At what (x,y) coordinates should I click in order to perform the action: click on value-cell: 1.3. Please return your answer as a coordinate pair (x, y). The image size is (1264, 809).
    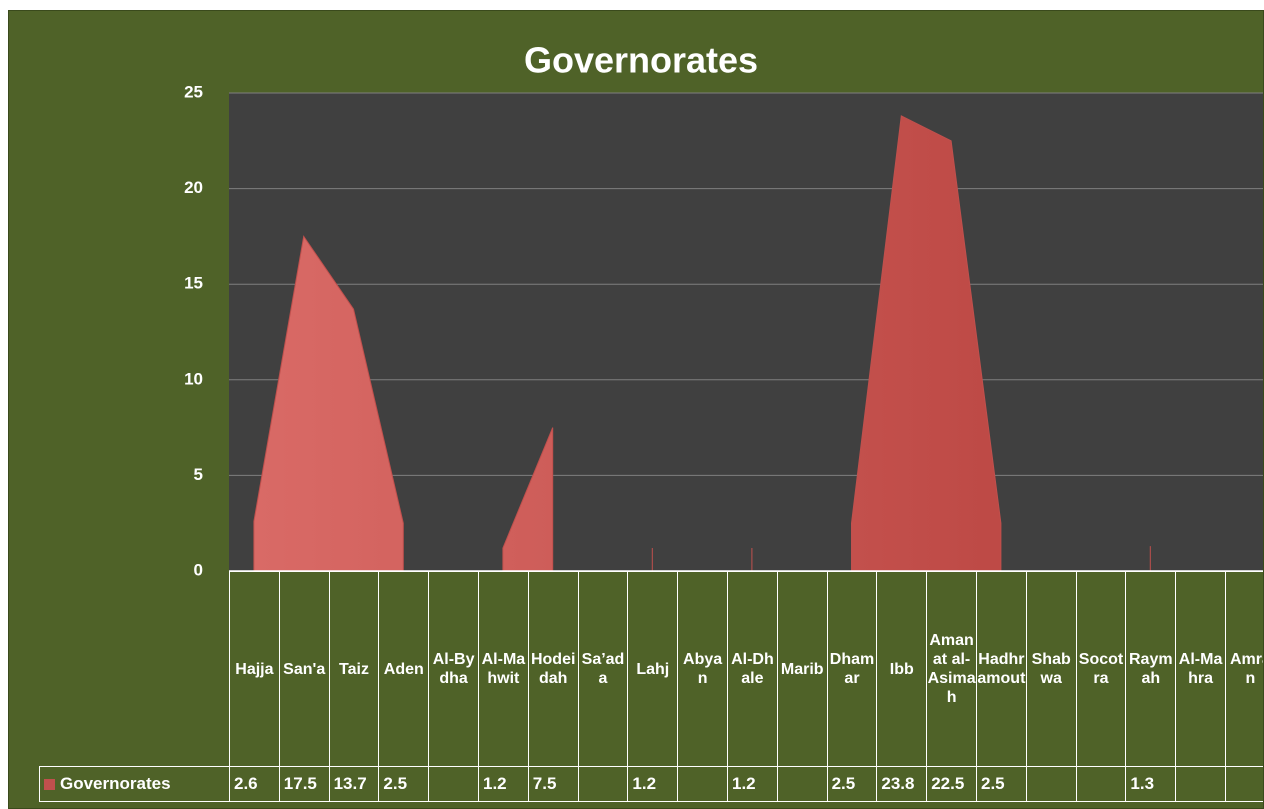
    Looking at the image, I should click on (1151, 784).